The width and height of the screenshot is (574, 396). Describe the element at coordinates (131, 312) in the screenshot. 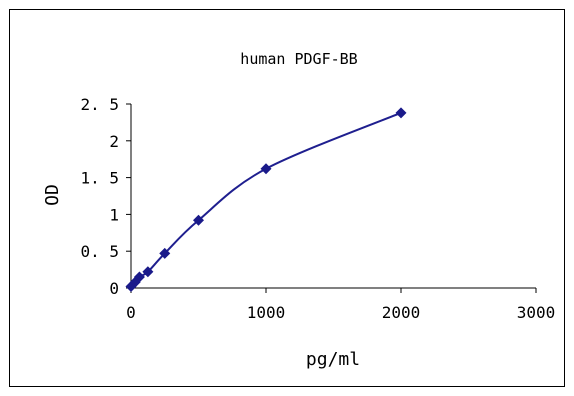

I see `x-tick-label: 0` at that location.